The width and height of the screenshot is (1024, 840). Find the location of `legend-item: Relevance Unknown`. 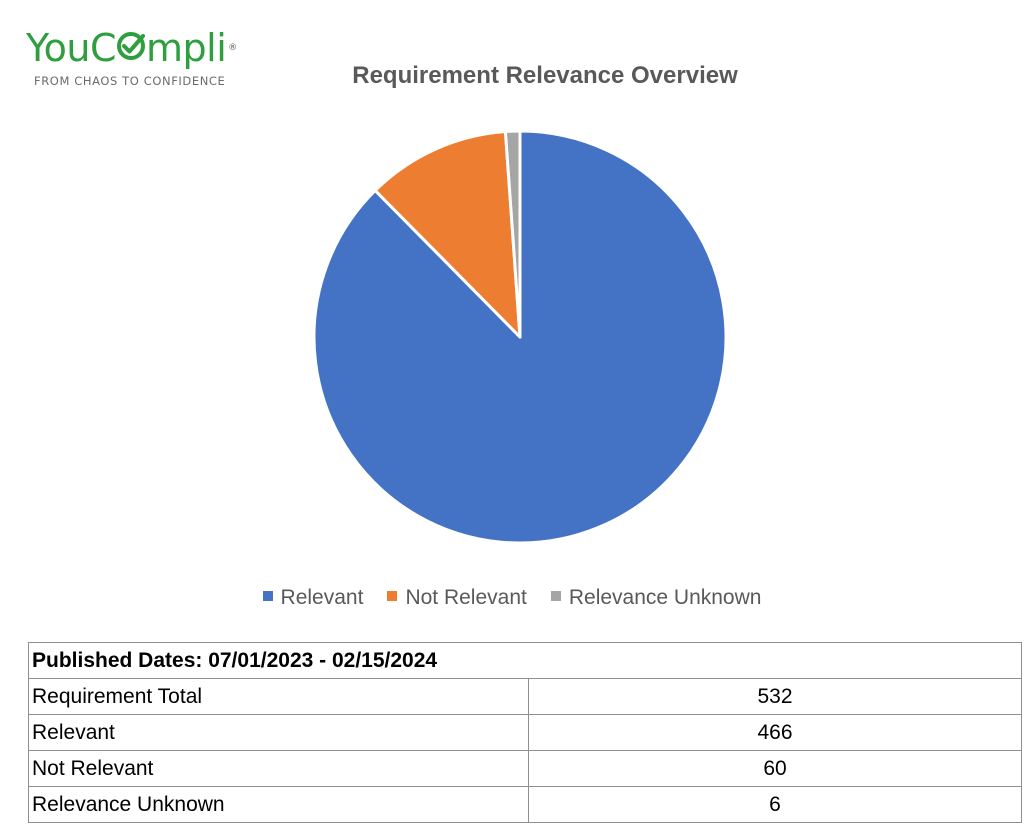

legend-item: Relevance Unknown is located at coordinates (656, 598).